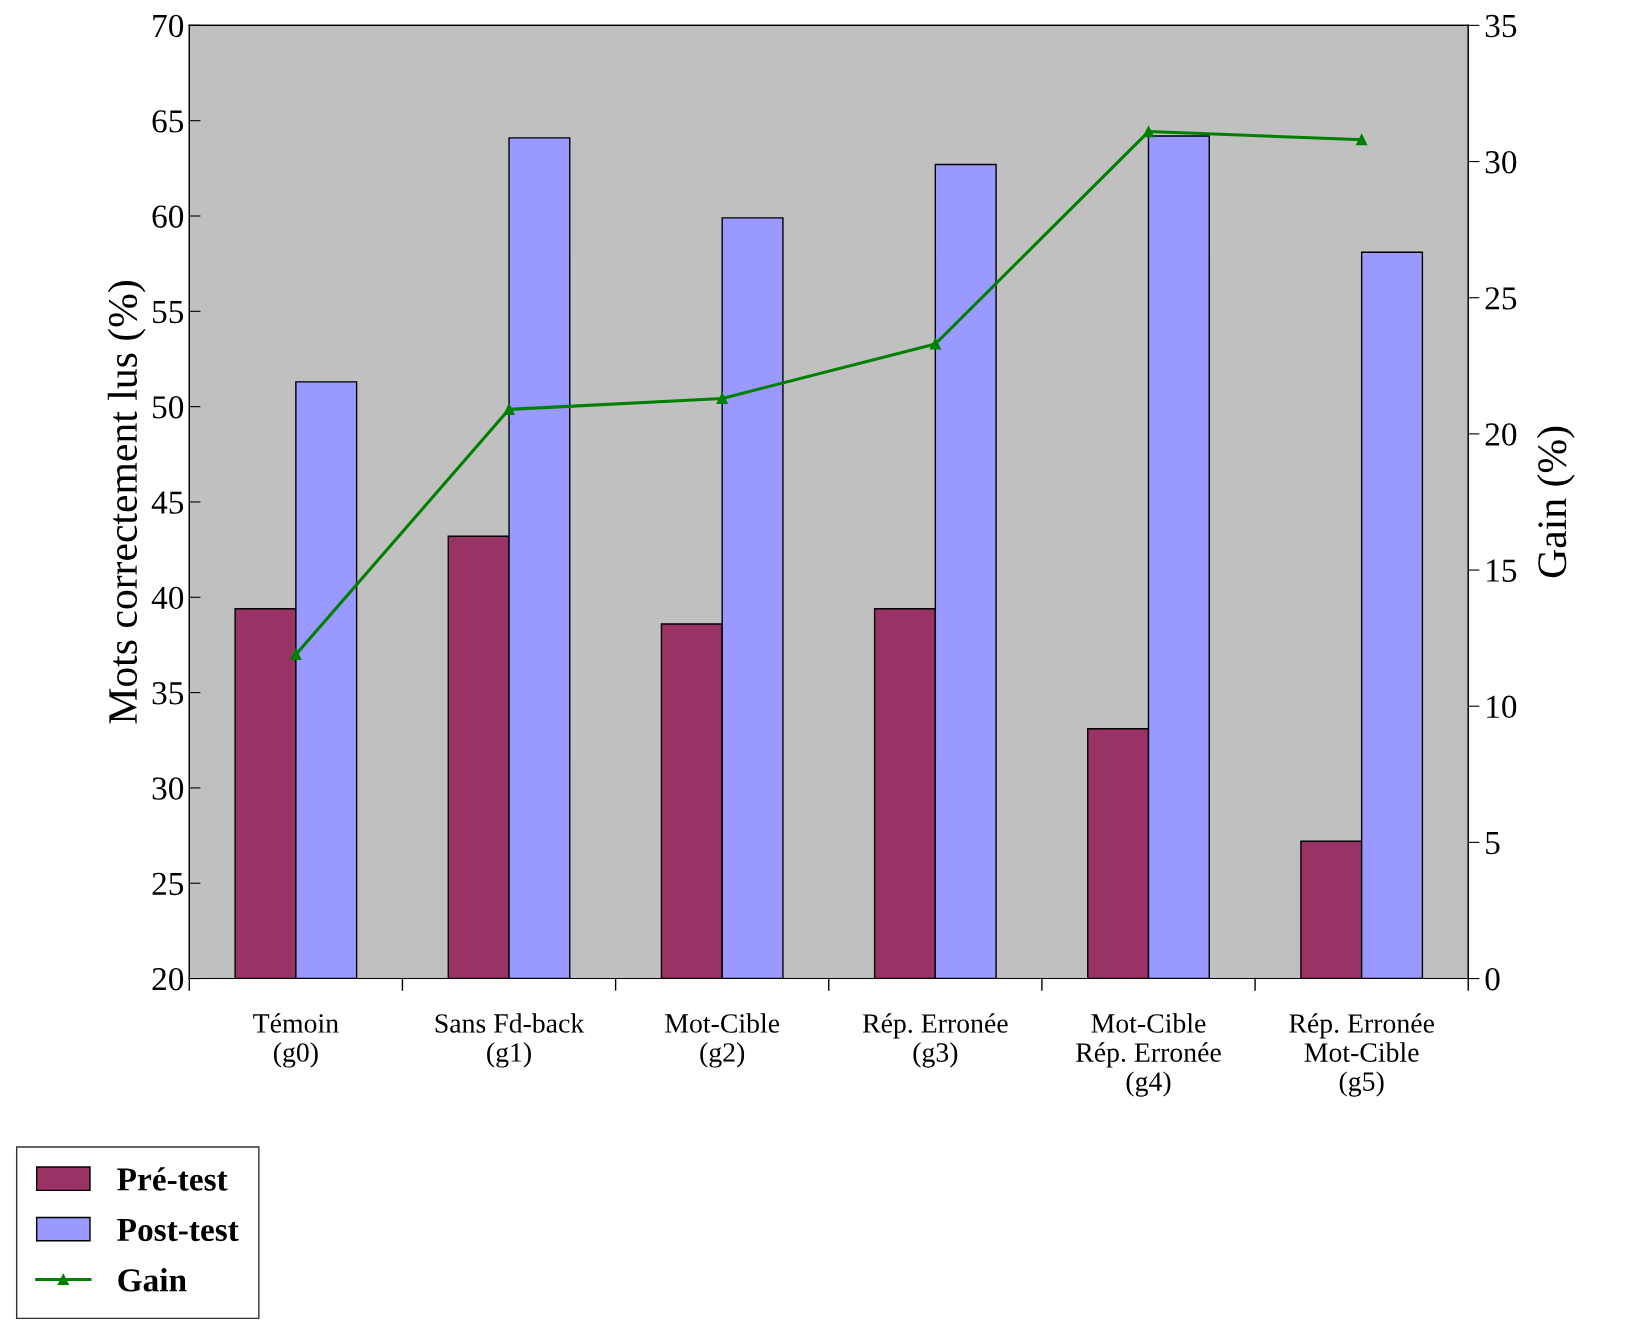 The width and height of the screenshot is (1646, 1335). Describe the element at coordinates (126, 502) in the screenshot. I see `y-axis-title: Mots correctement lus (%)` at that location.